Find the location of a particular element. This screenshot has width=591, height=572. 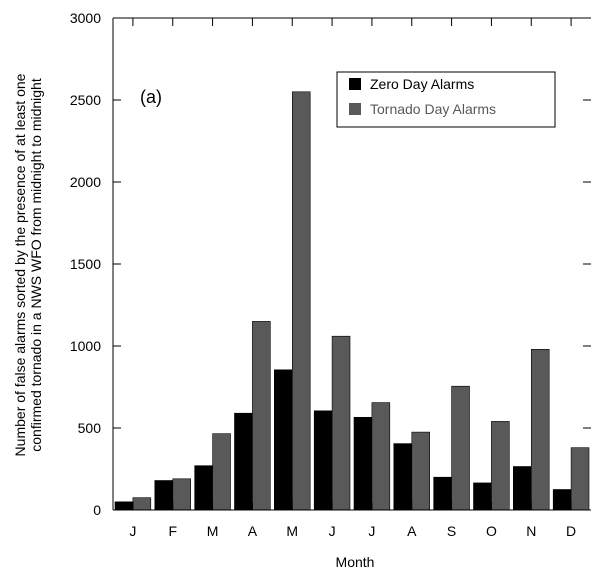

x-tick-label-5: J is located at coordinates (332, 531).